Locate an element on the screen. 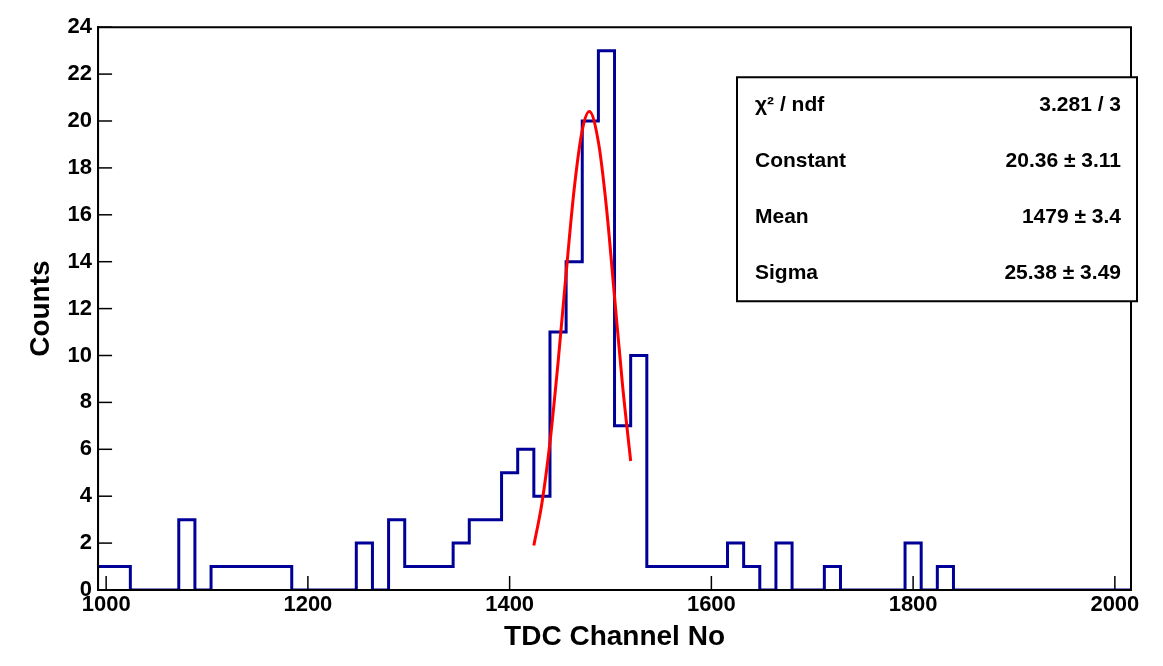 Image resolution: width=1163 pixels, height=666 pixels. y-tick-label: 12 is located at coordinates (80, 307).